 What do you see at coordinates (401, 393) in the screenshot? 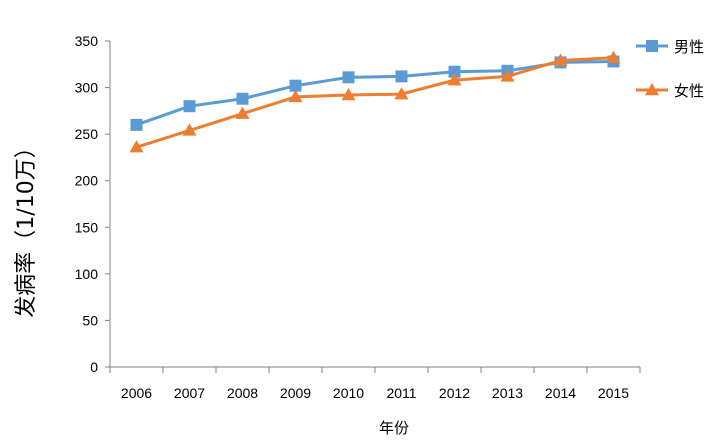
I see `x-tick-label: 2011` at bounding box center [401, 393].